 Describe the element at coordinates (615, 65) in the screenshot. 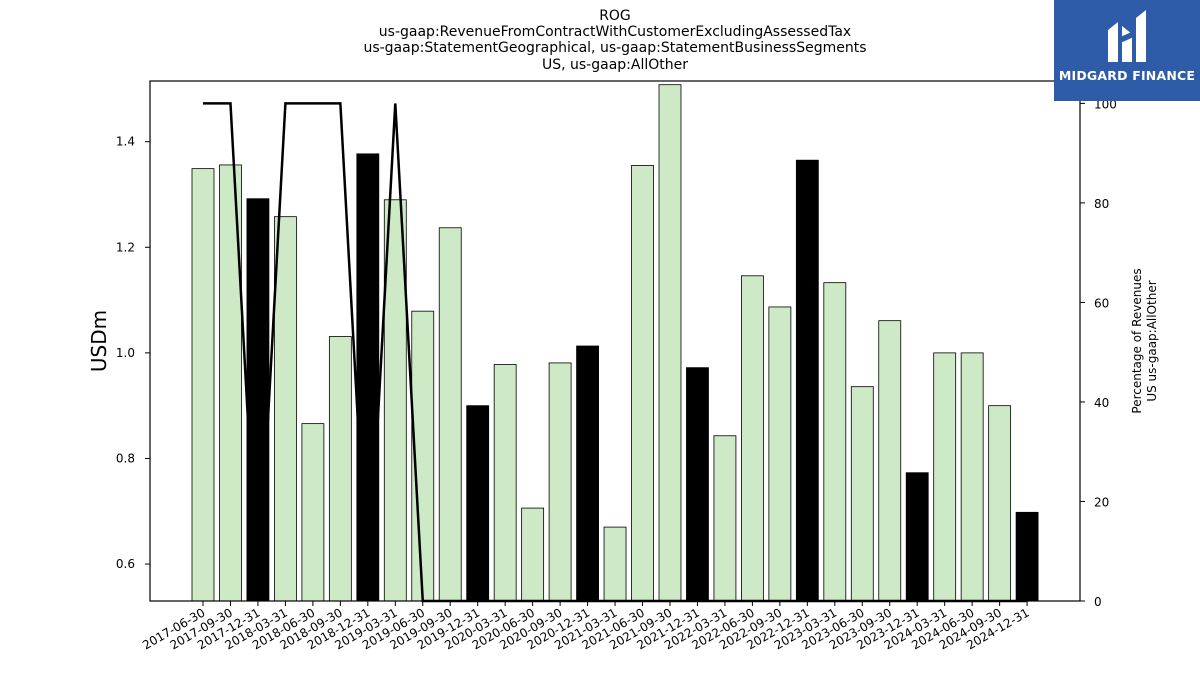

I see `title-line-4: US, us-gaap:AllOther` at that location.